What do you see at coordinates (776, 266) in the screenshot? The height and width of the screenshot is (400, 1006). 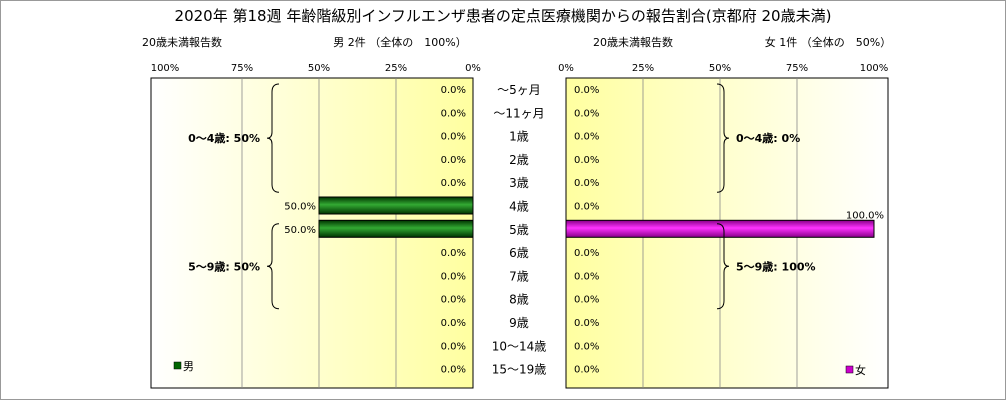 I see `group-label: 5～9歳: 100%` at bounding box center [776, 266].